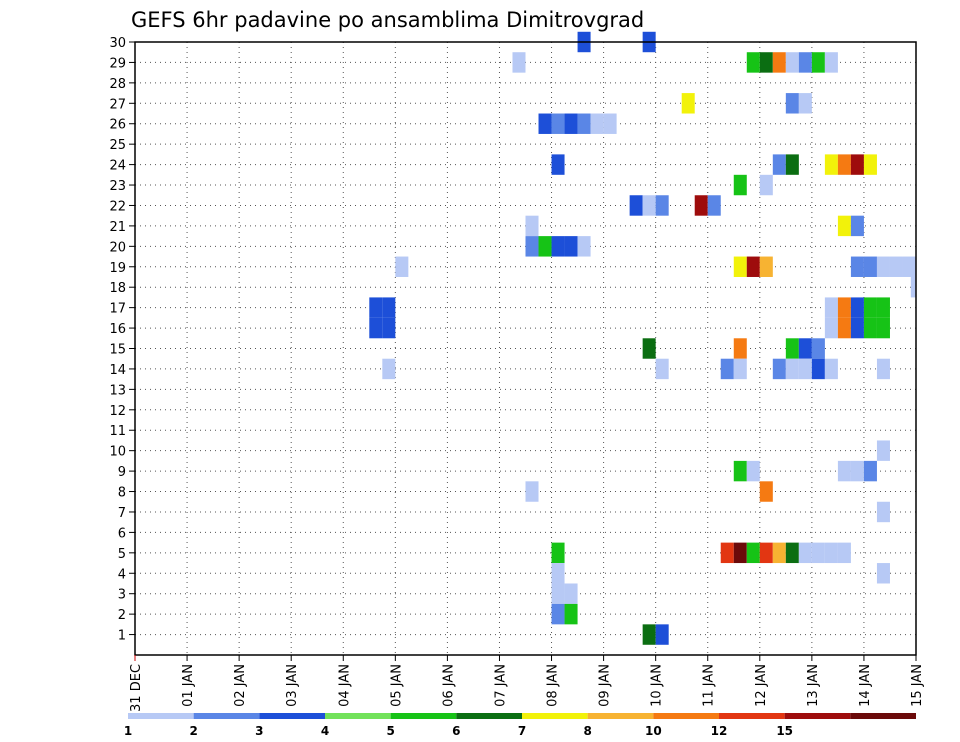  Describe the element at coordinates (122, 554) in the screenshot. I see `y-tick-label: 5` at that location.